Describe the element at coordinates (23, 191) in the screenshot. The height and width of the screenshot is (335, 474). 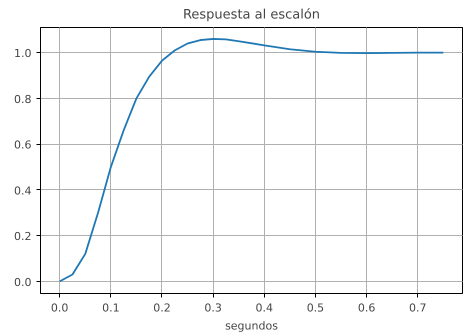
I see `y-tick-label: 0.4` at that location.